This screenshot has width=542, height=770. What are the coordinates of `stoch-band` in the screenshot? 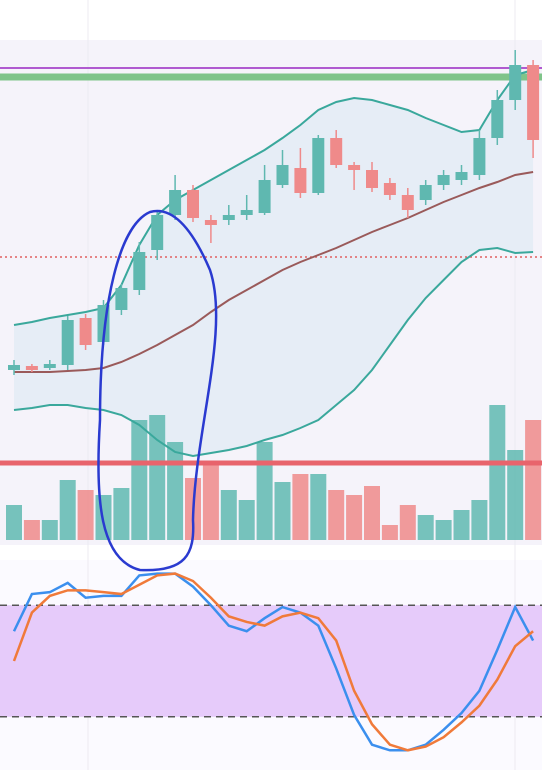 It's located at (271, 661).